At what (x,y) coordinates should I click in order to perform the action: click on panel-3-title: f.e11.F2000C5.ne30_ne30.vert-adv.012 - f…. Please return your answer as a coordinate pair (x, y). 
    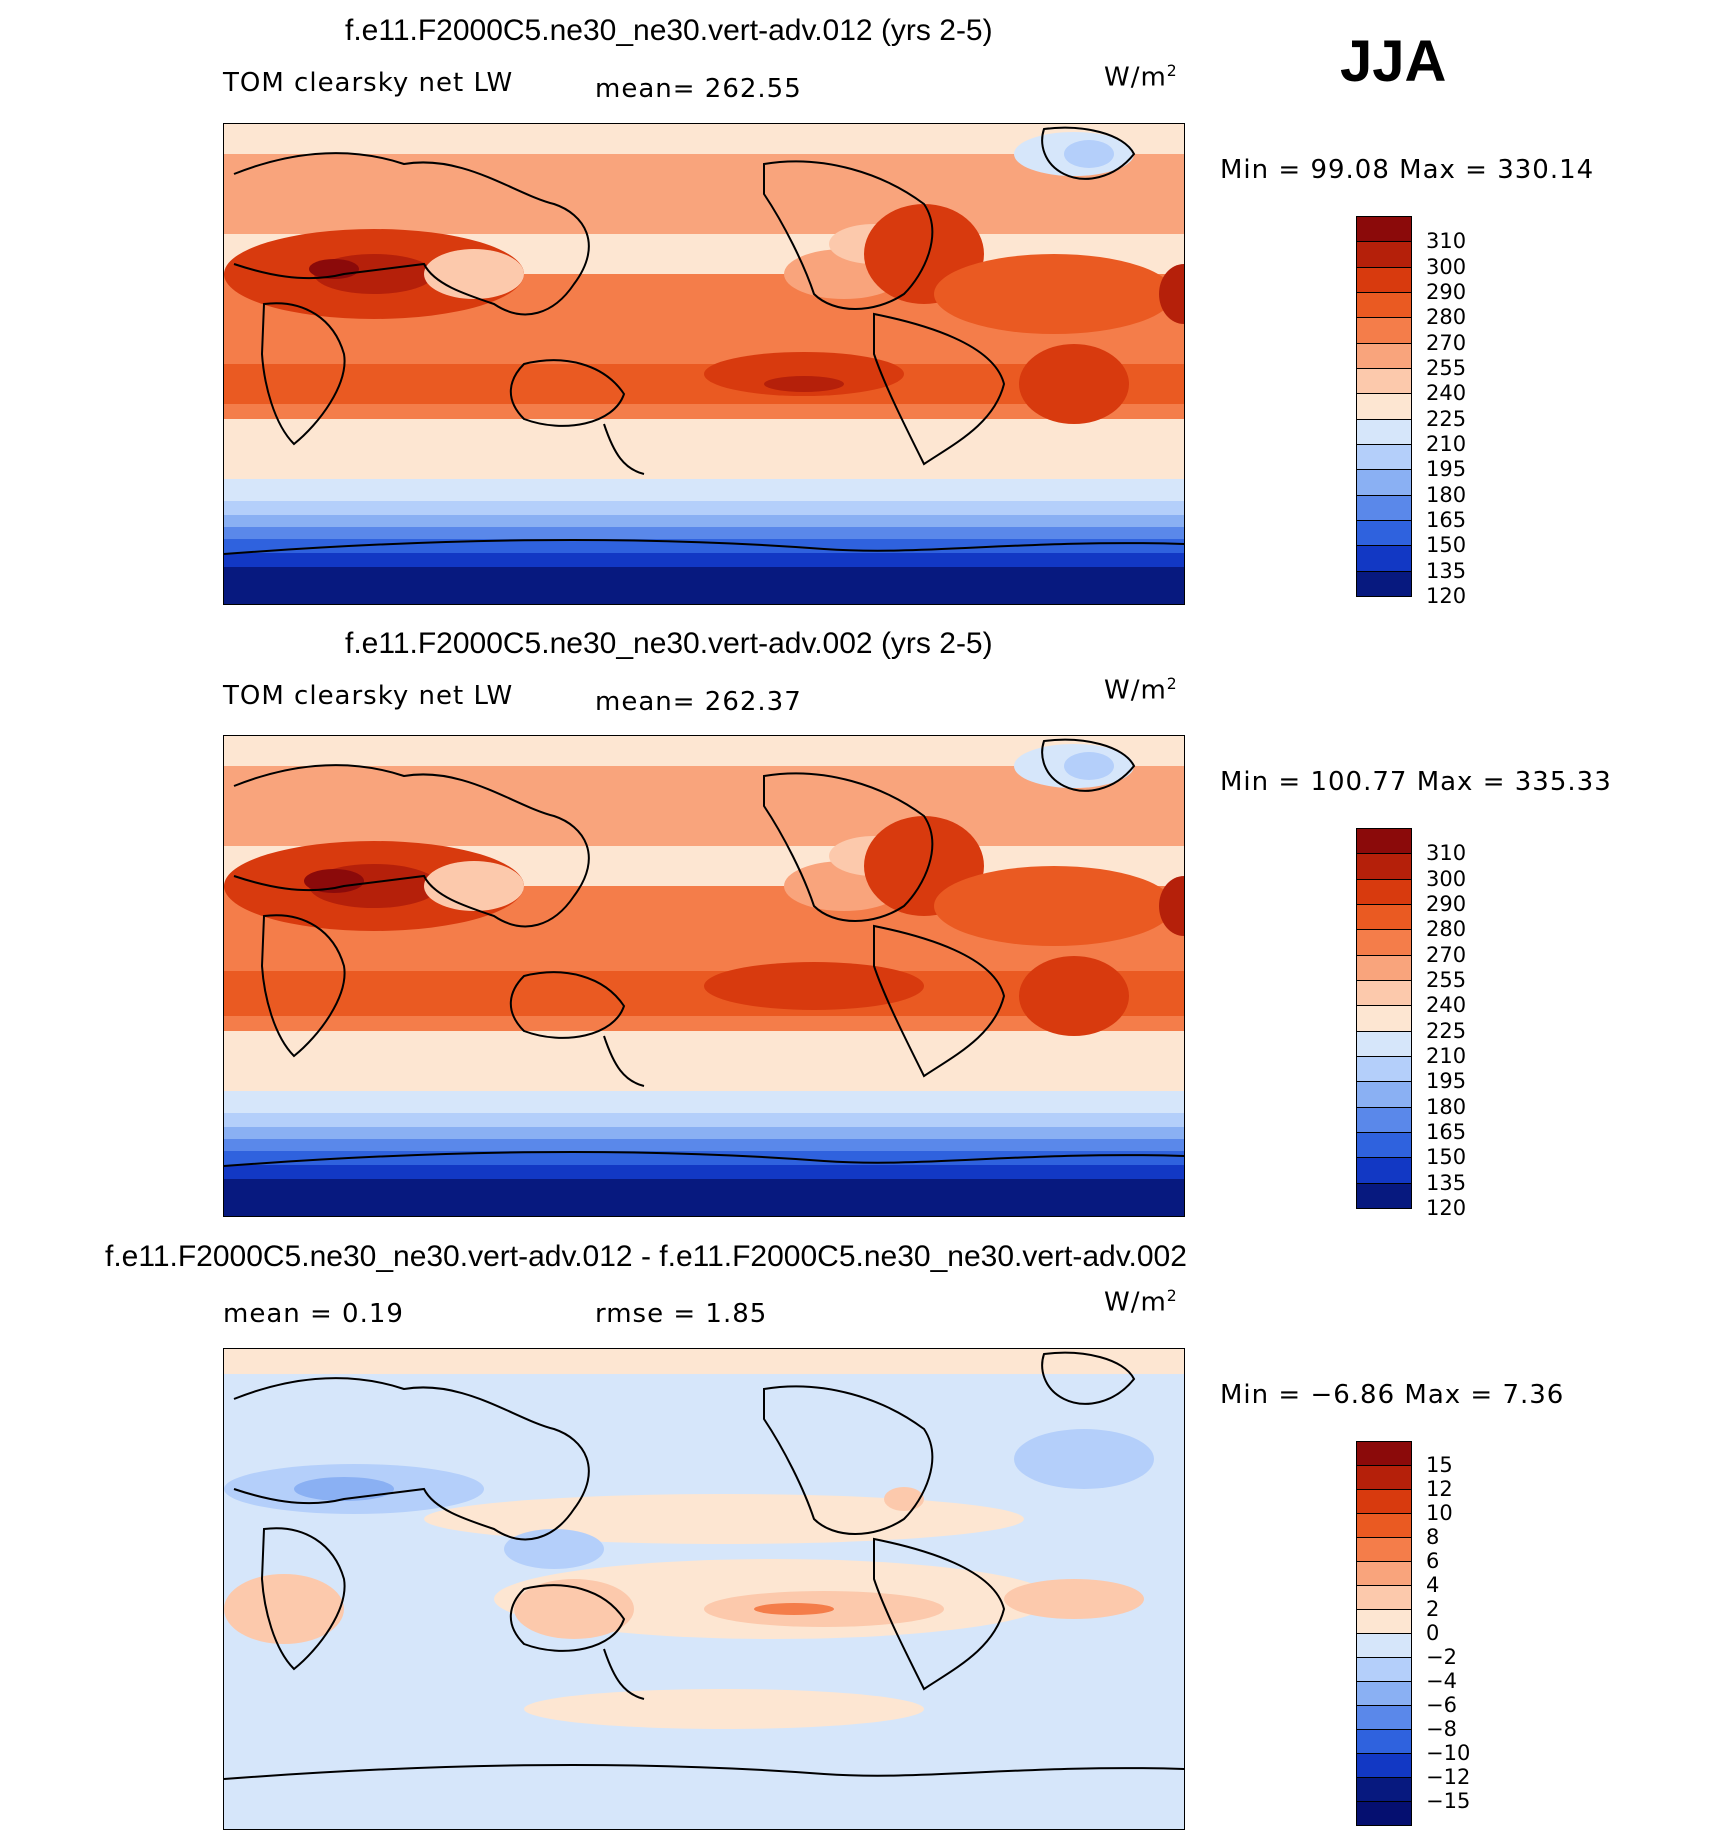
    Looking at the image, I should click on (646, 1256).